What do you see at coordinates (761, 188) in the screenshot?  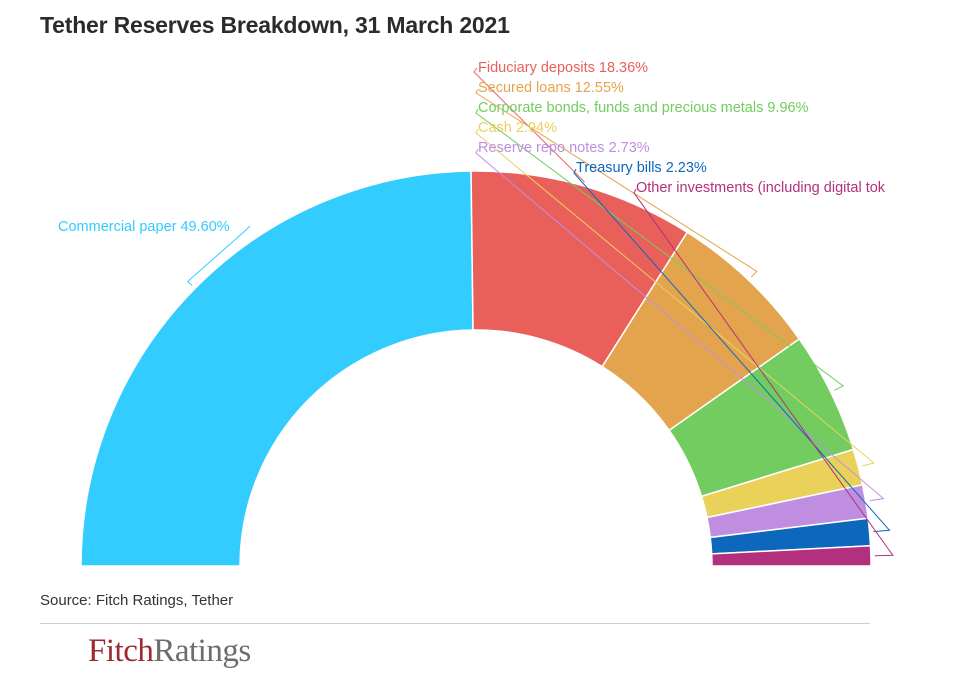 I see `slice-label-7: Other investments (including digital tok` at bounding box center [761, 188].